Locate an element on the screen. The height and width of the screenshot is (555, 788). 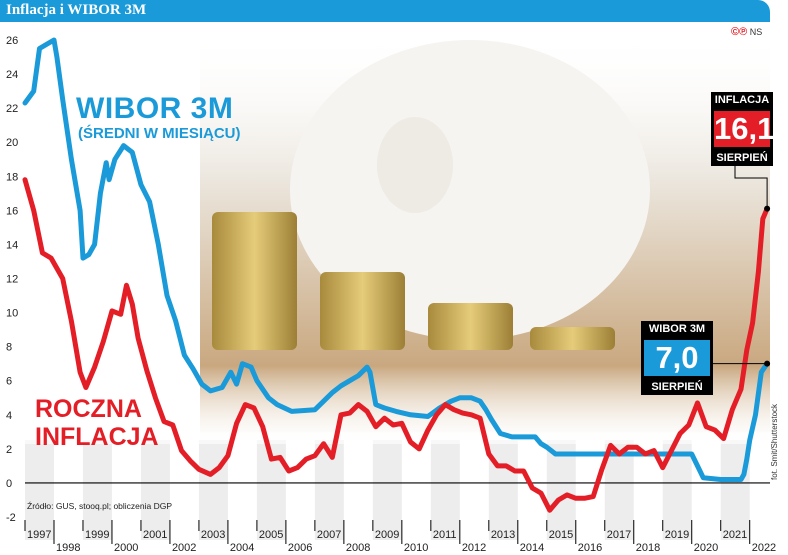
piggy-snout-icon is located at coordinates (415, 165).